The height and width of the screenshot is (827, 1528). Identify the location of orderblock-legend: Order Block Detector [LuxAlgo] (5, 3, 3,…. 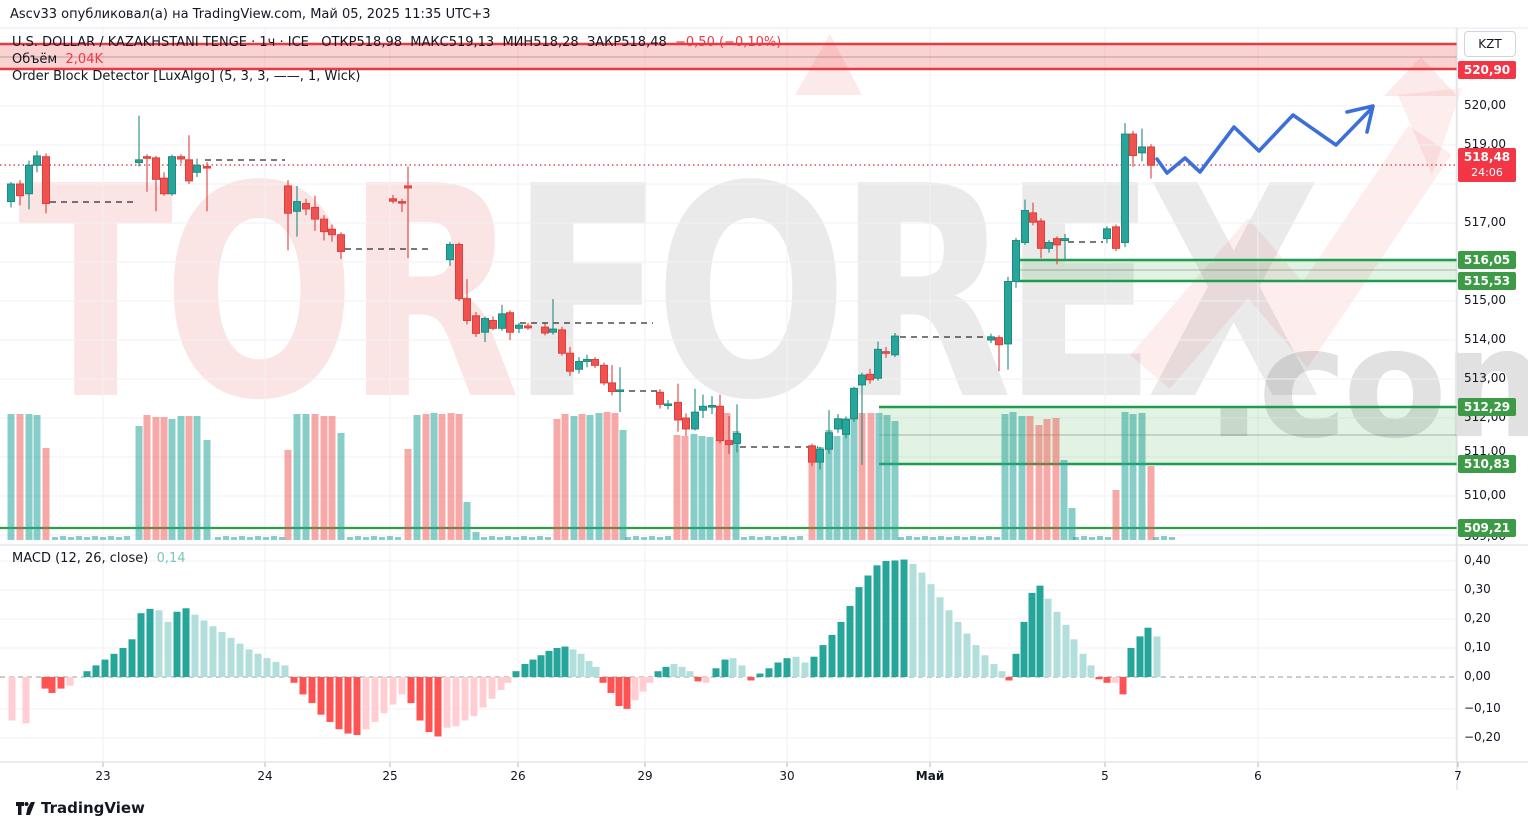
(186, 76).